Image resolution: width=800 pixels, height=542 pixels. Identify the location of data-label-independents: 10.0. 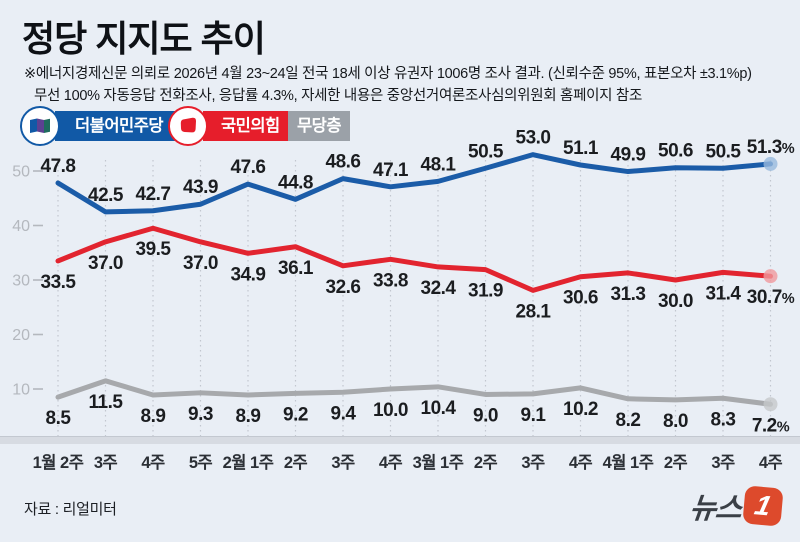
(390, 410).